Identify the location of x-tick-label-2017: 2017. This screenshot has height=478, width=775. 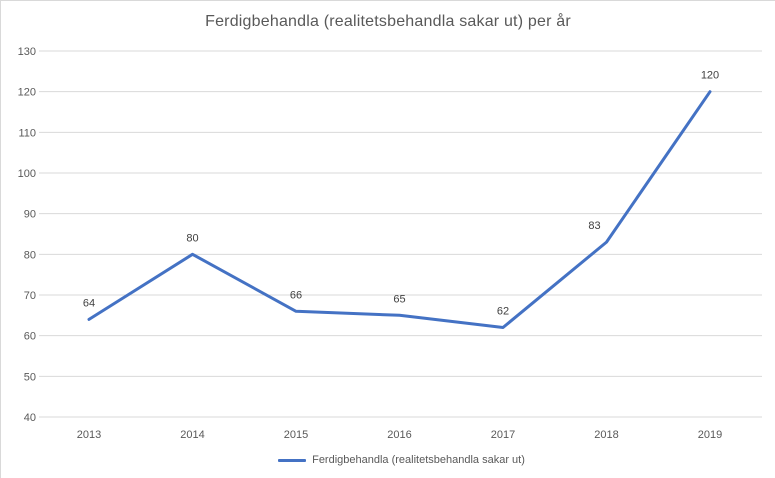
(503, 435).